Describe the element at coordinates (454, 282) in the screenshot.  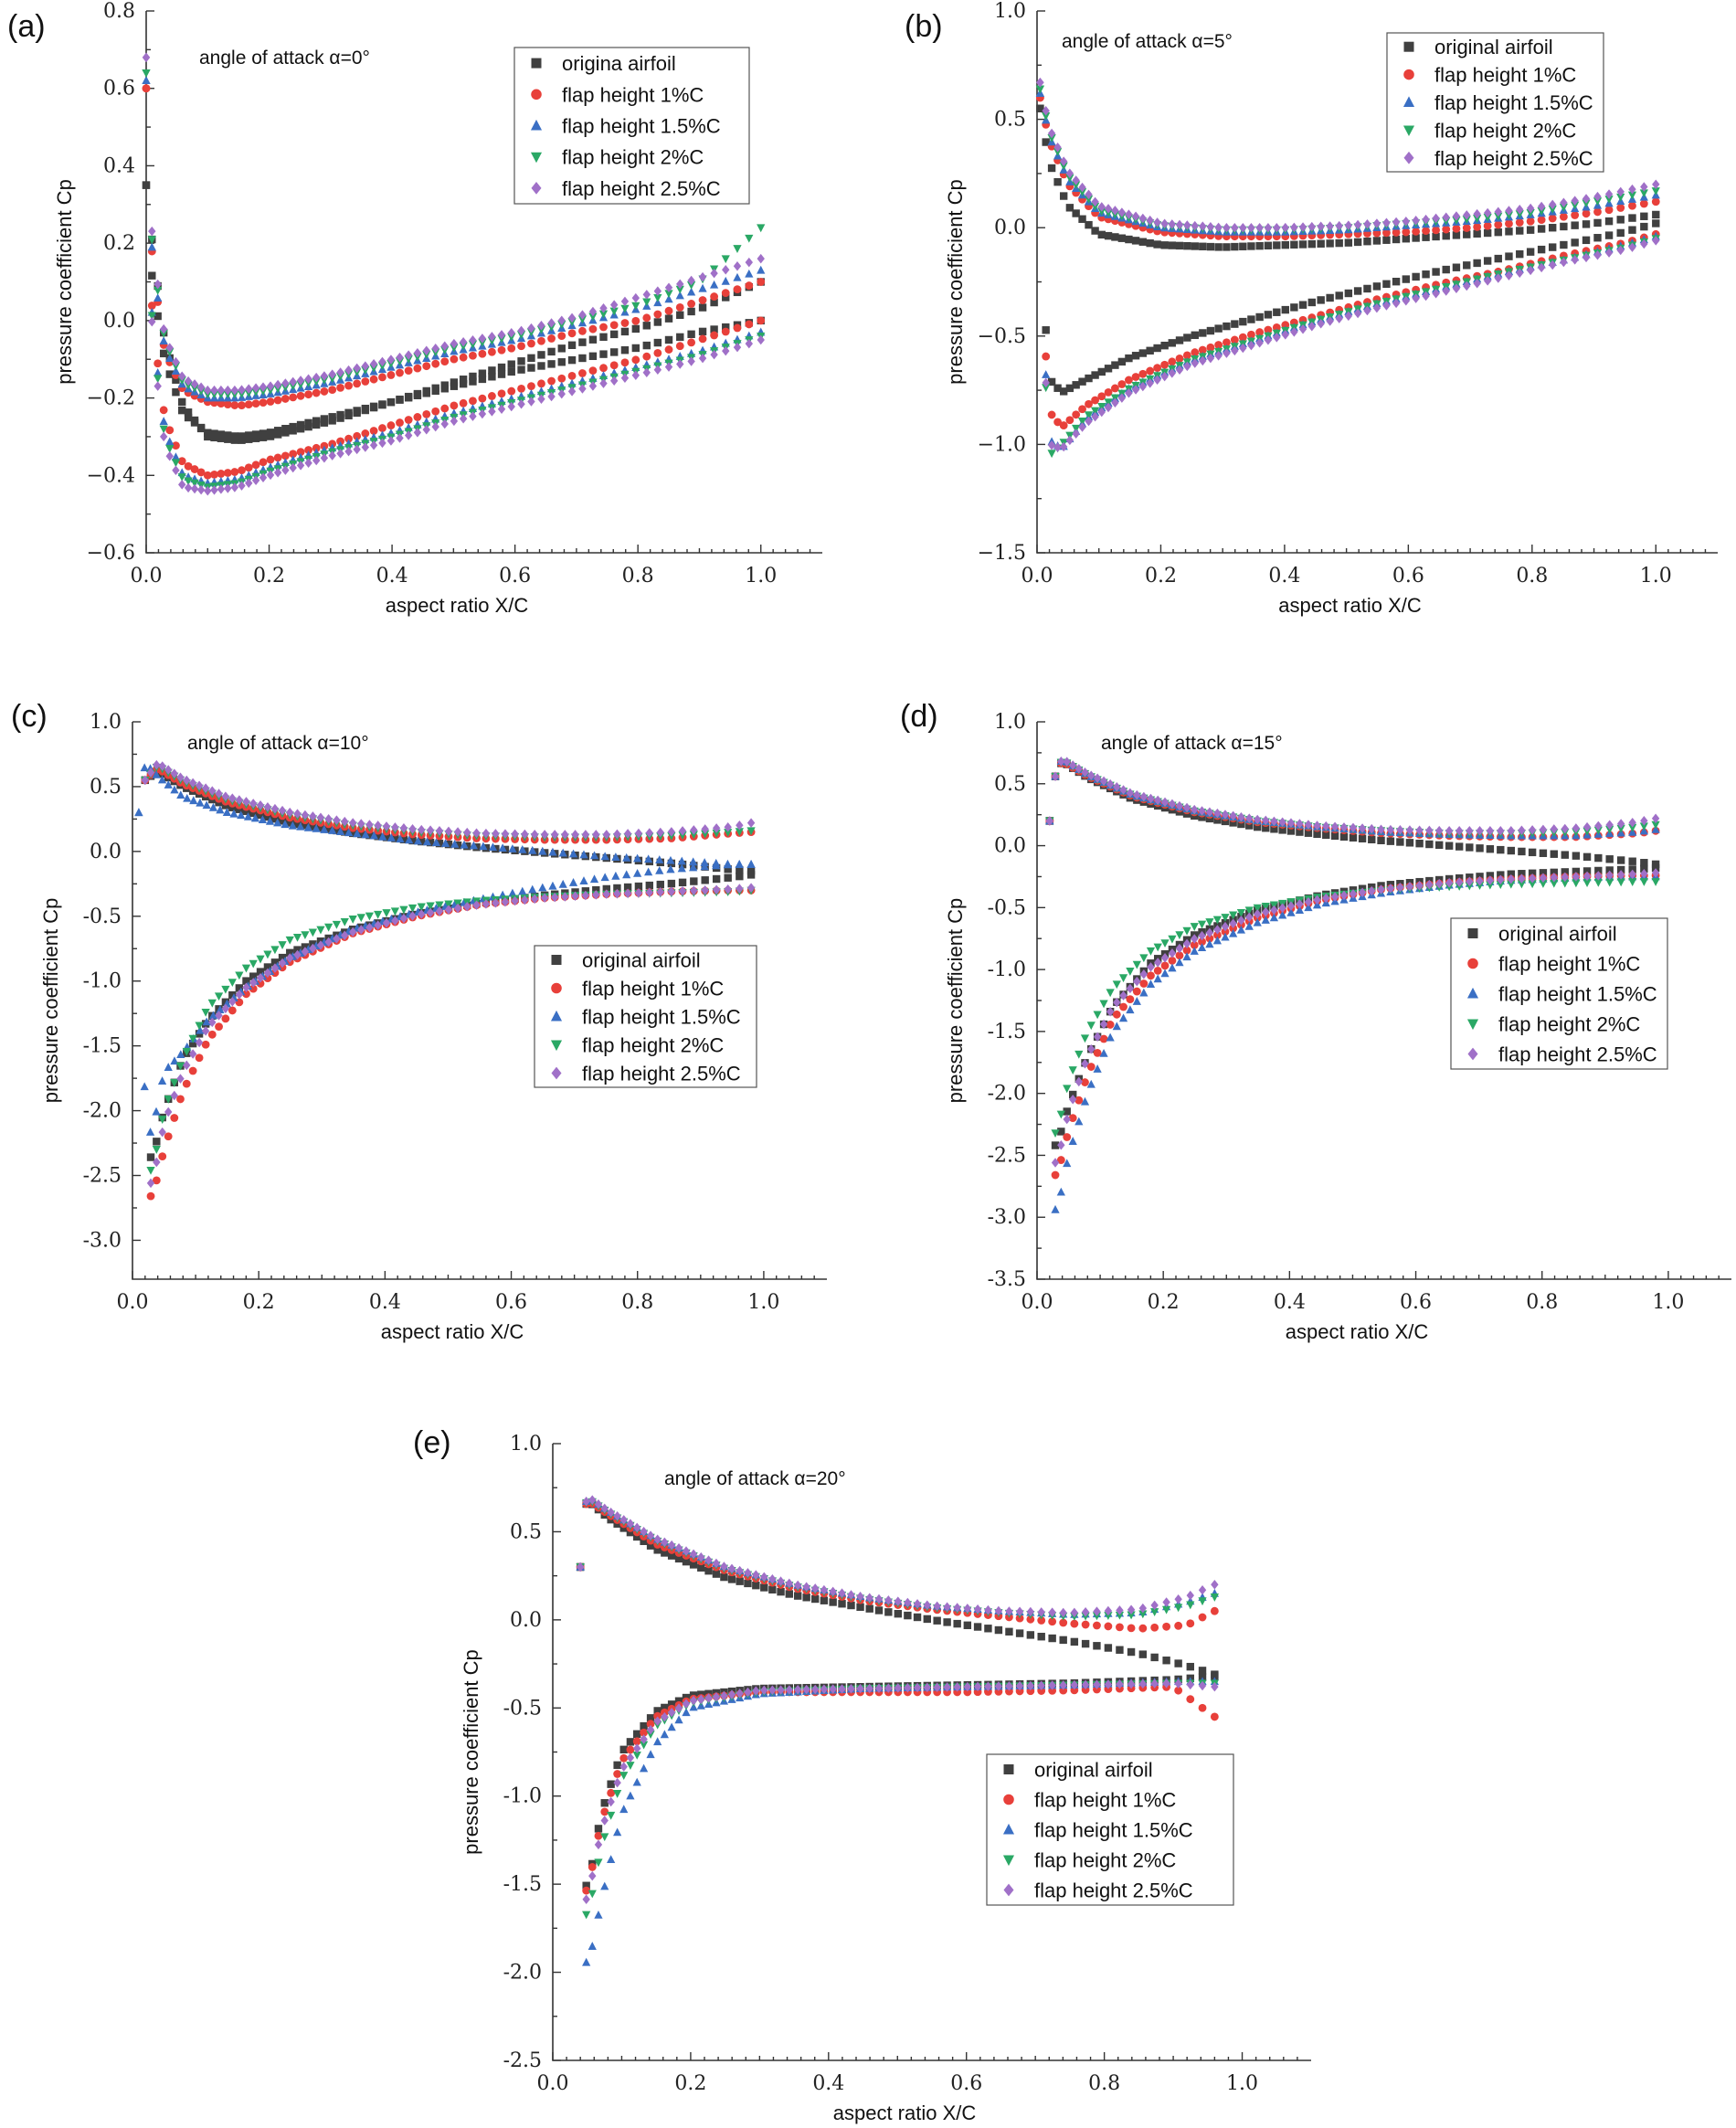
I see `series-flap1` at that location.